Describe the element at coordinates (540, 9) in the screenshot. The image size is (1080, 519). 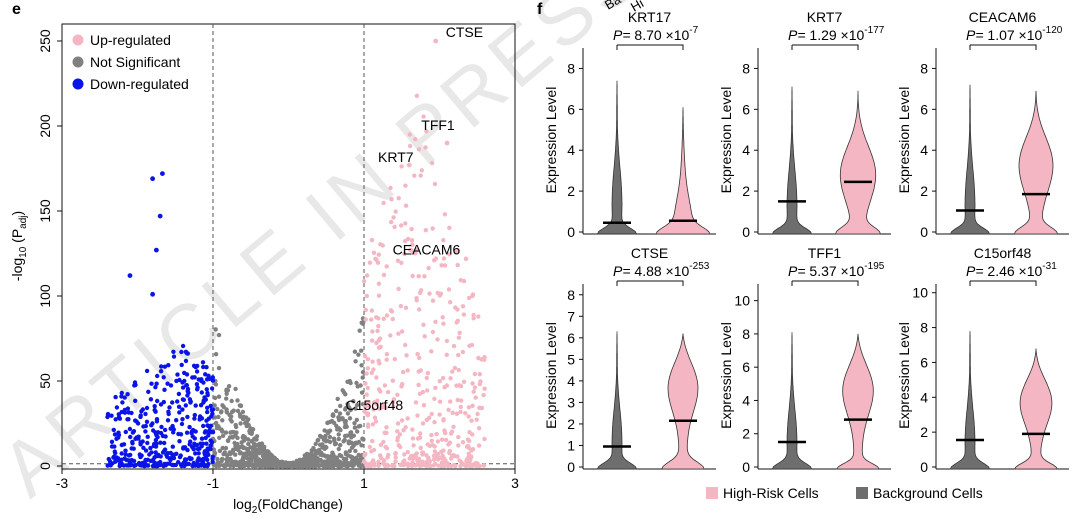
I see `panel-label-f: f` at that location.